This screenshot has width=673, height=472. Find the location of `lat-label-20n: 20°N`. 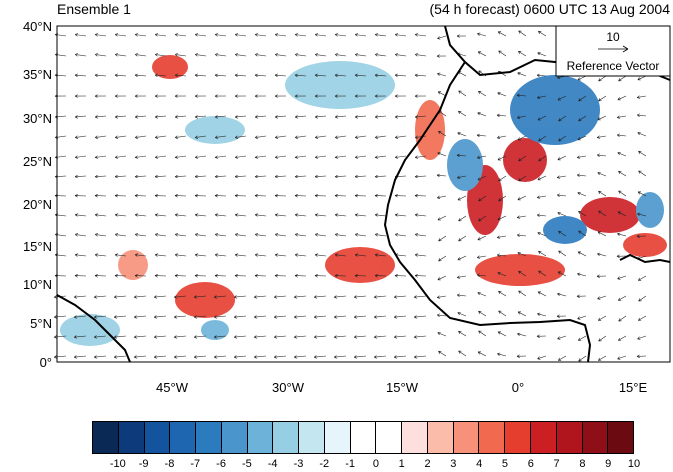

lat-label-20n: 20°N is located at coordinates (37, 204).